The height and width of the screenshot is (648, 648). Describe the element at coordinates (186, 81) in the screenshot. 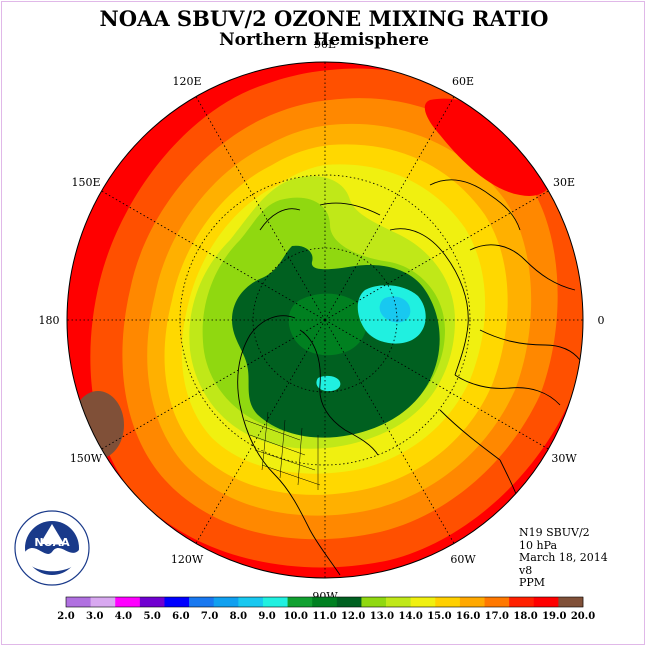

I see `longitude-label: 120E` at that location.